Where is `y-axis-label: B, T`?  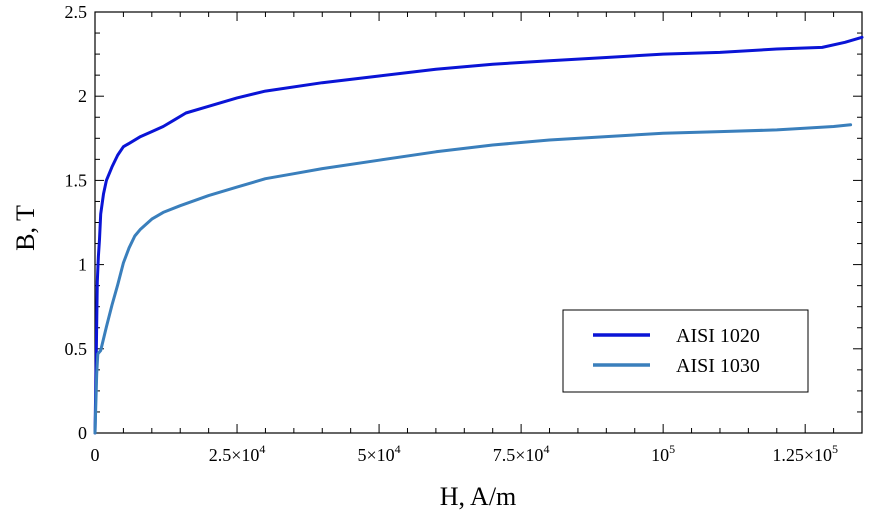
y-axis-label: B, T is located at coordinates (25, 228).